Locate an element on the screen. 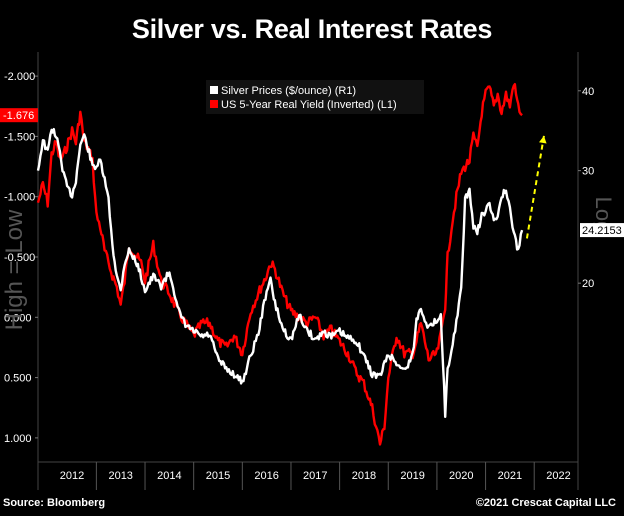 Image resolution: width=624 pixels, height=516 pixels. legend-entry-label: US 5-Year Real Yield (Inverted) (L1) is located at coordinates (309, 105).